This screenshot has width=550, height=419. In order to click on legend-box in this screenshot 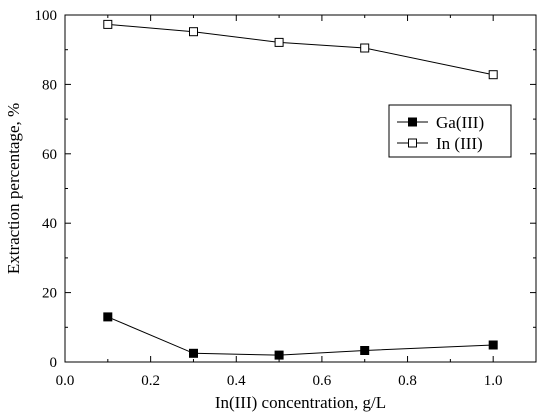, I will do `click(450, 131)`.